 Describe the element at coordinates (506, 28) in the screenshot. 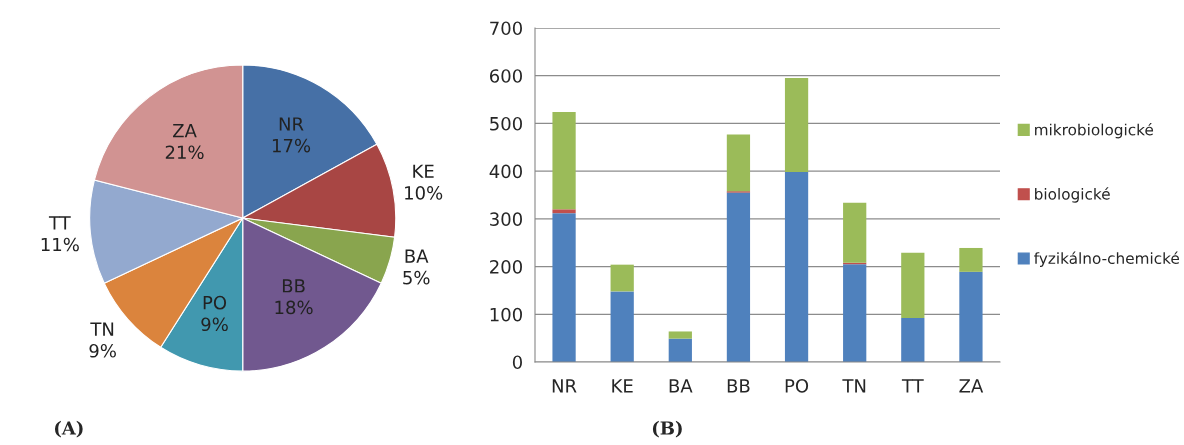

I see `y-tick-label: 700` at that location.